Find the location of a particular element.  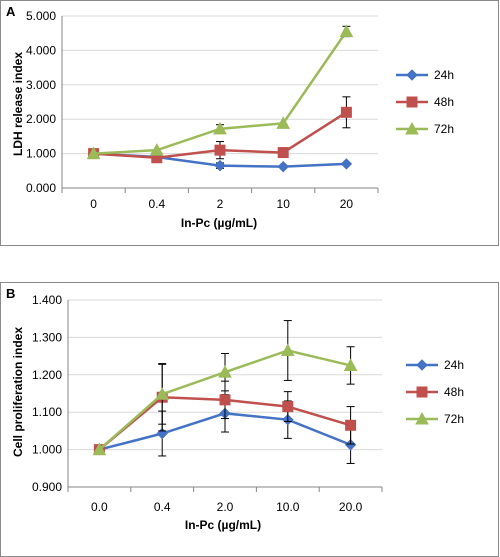

panel-a-y-tick-label: 4.000 is located at coordinates (41, 50).